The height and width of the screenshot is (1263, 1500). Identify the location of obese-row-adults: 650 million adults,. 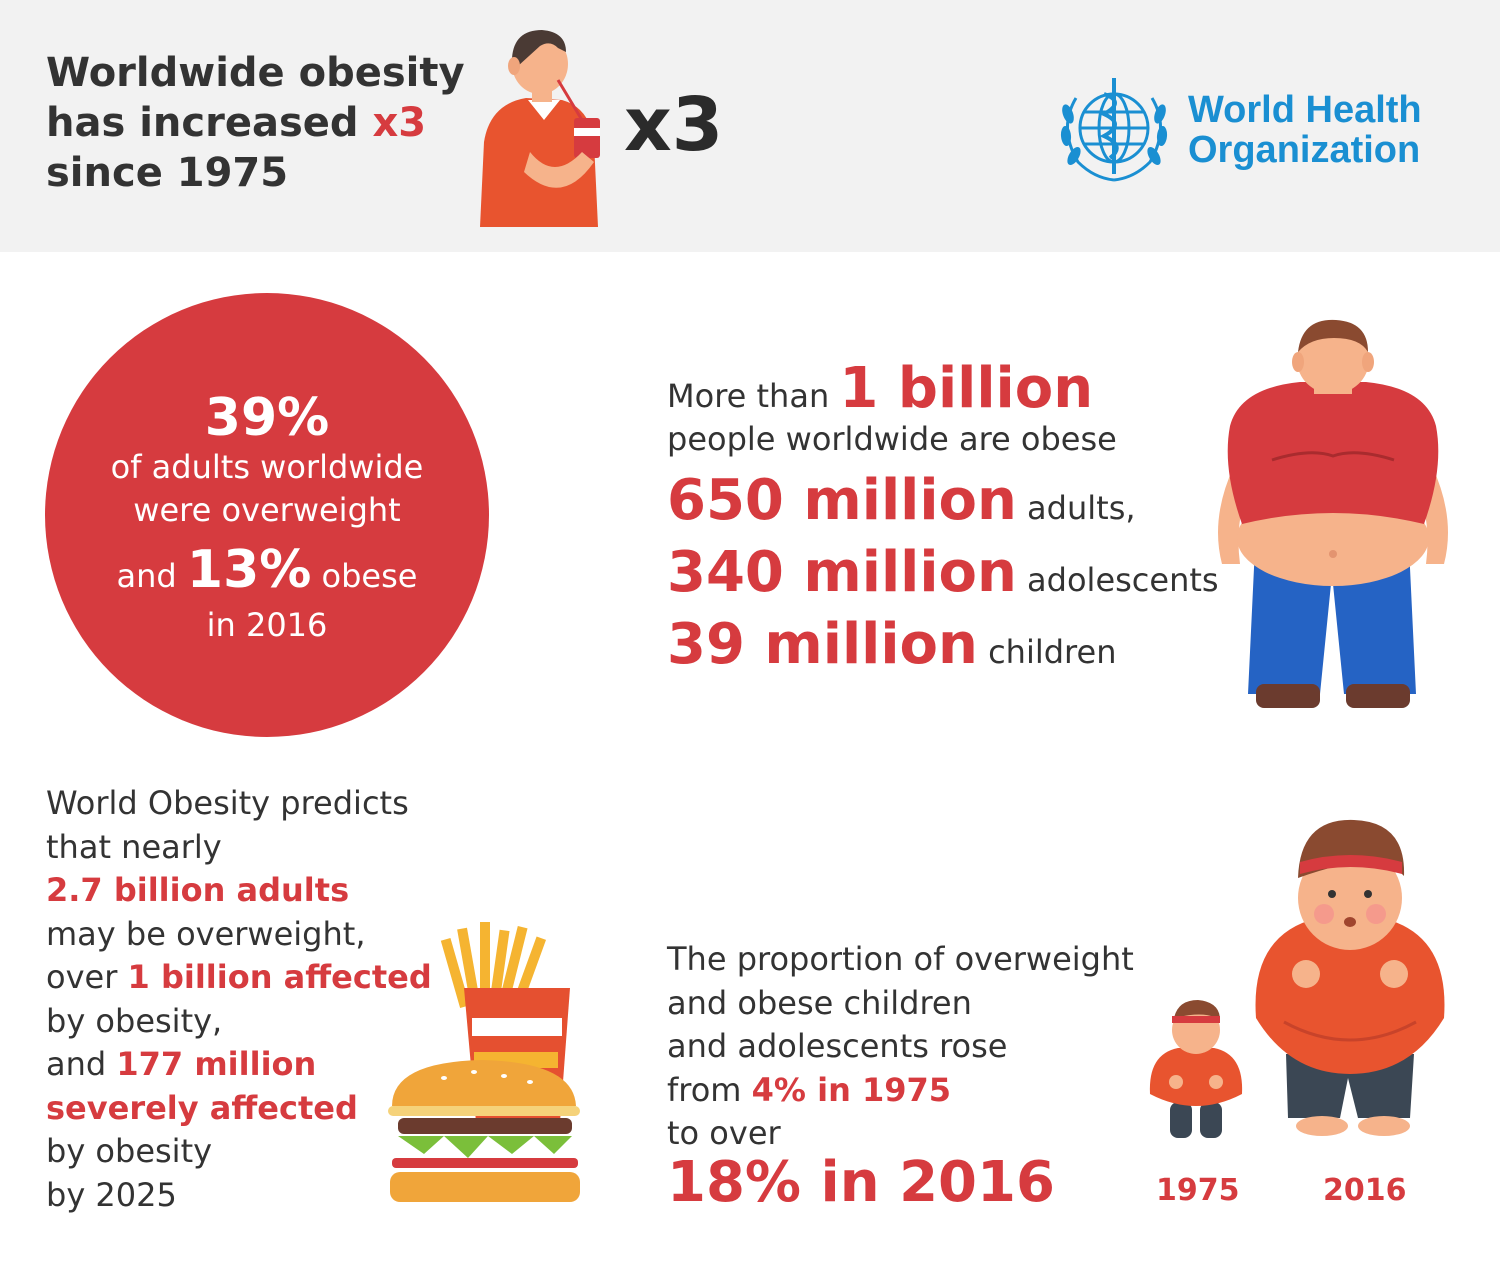
(901, 500).